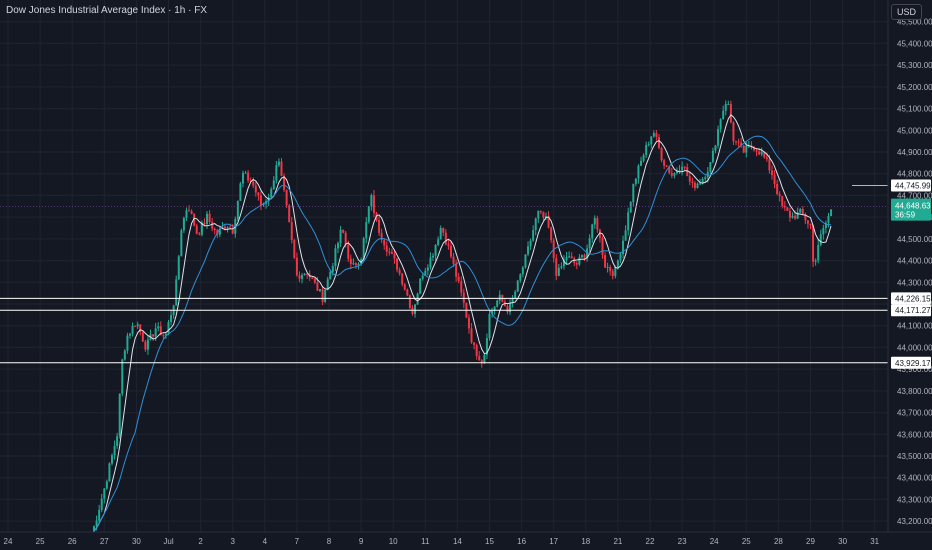 This screenshot has width=932, height=550. I want to click on level-price-label: 44,745.99, so click(913, 185).